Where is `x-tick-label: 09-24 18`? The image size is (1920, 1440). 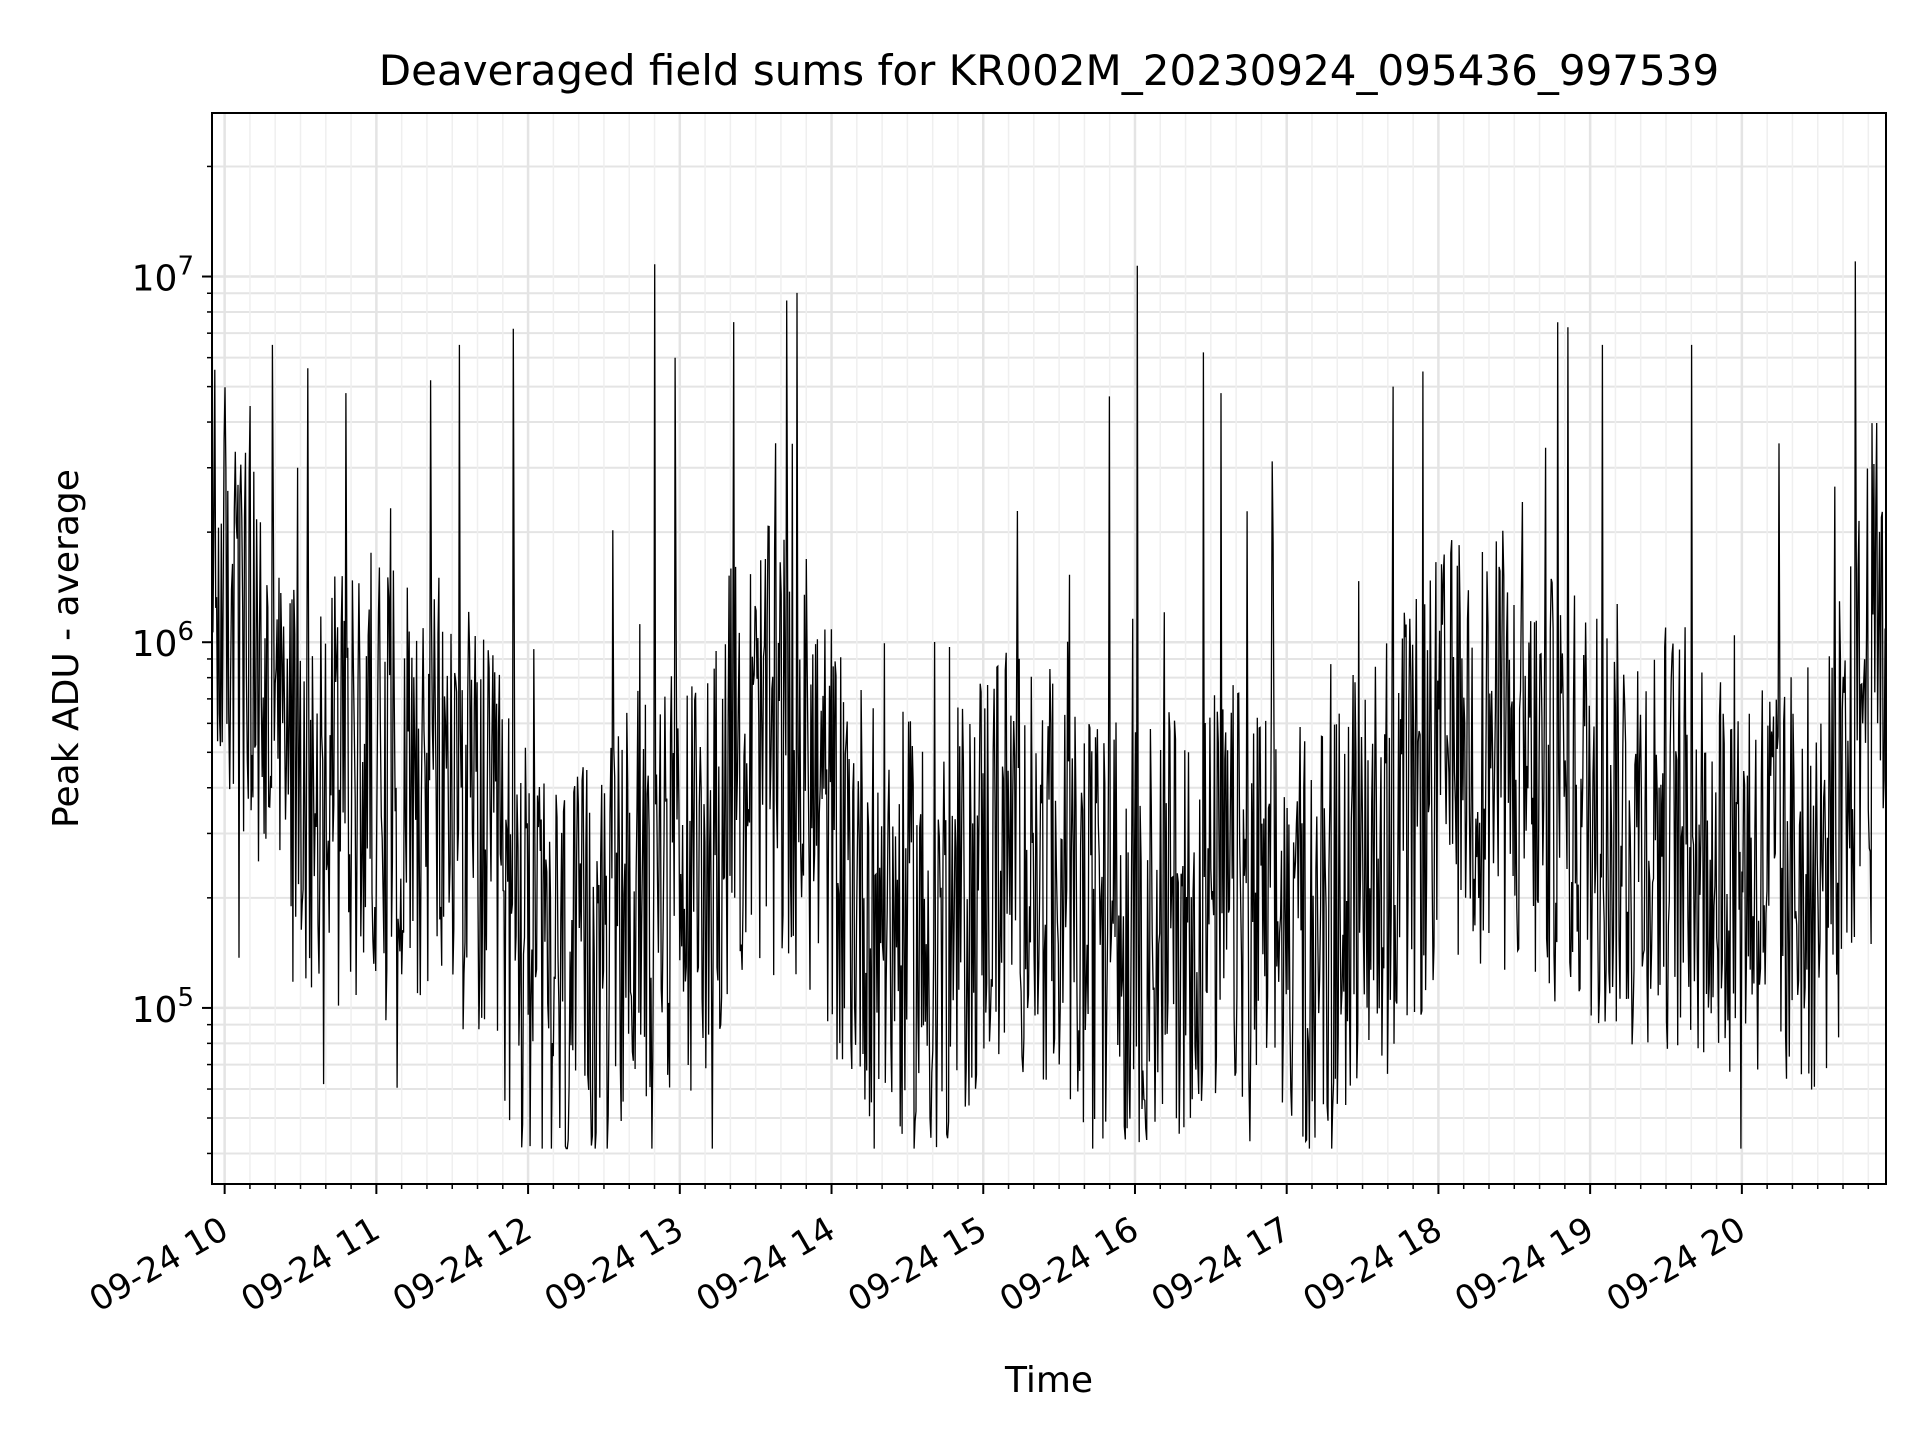 x-tick-label: 09-24 18 is located at coordinates (1373, 1264).